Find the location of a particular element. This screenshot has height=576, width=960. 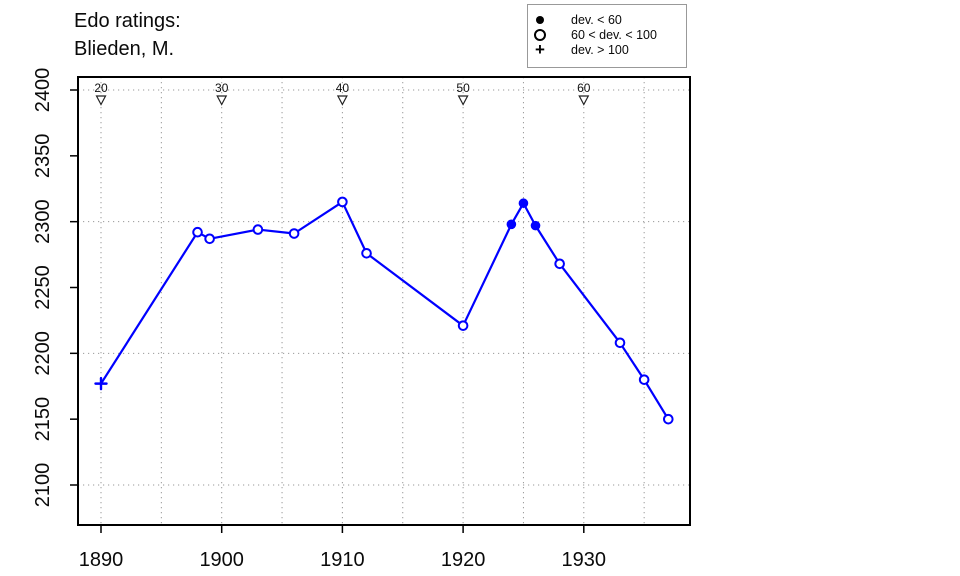

y-tick-label: 2100 is located at coordinates (43, 485).